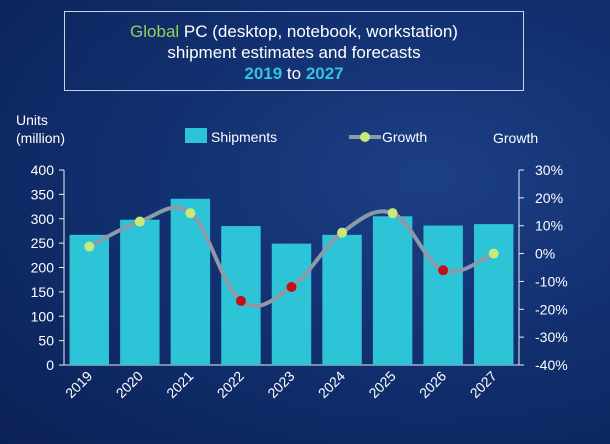 The image size is (610, 444). I want to click on x-tick-label: 2025, so click(381, 384).